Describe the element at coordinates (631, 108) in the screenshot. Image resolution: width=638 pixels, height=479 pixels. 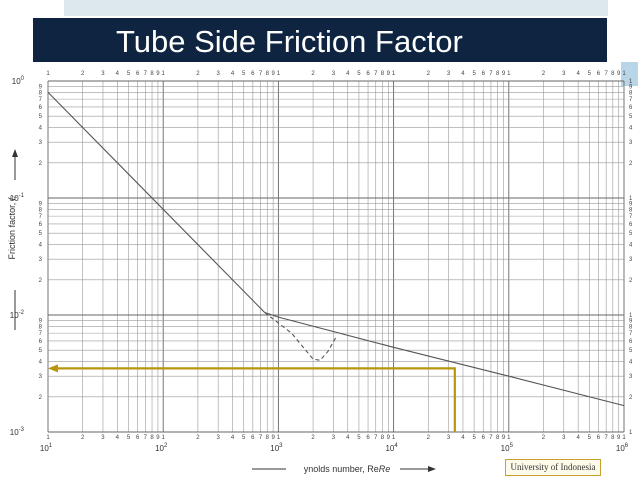
I see `y-minor-tick-label-right: 6` at that location.